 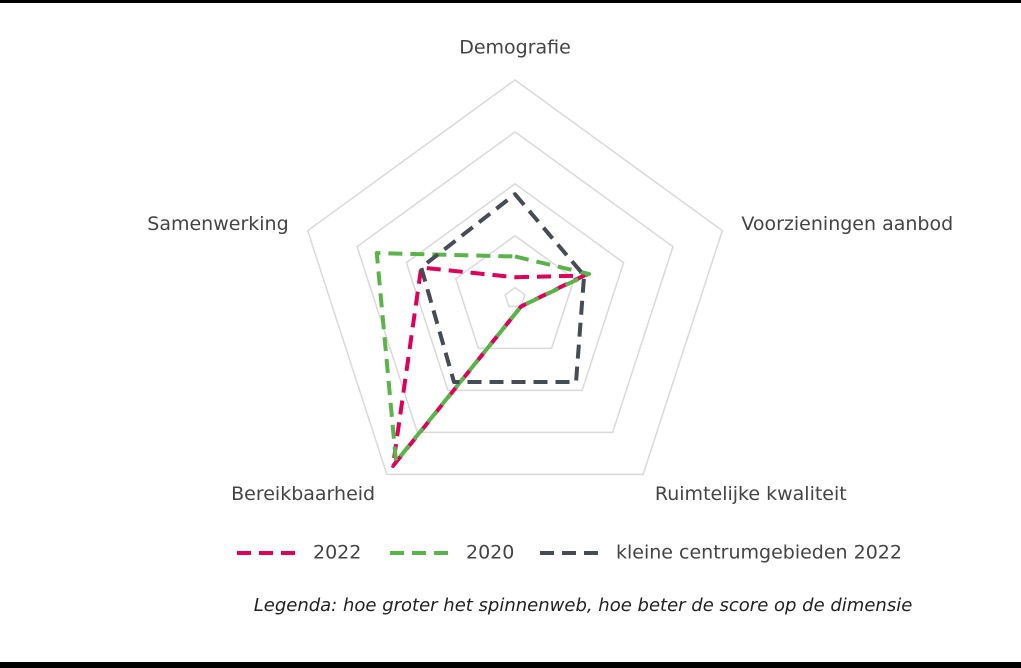 I want to click on legend-label: kleine centrumgebieden 2022, so click(x=759, y=553).